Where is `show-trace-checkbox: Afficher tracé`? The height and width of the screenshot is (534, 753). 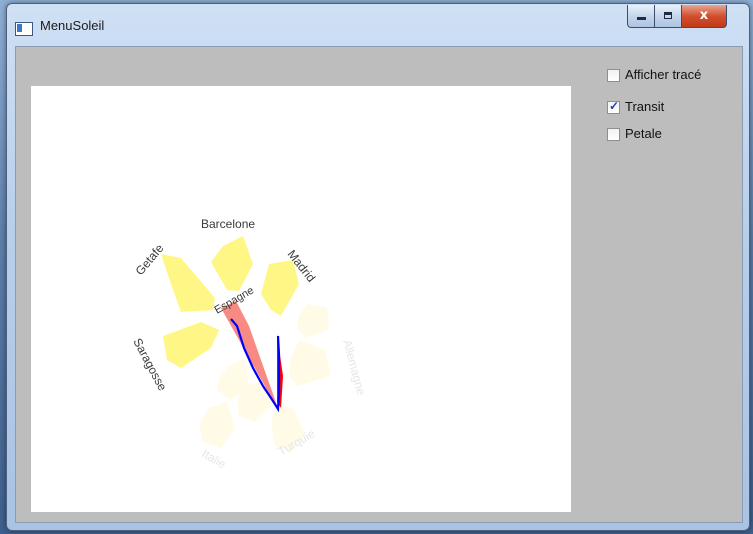 show-trace-checkbox: Afficher tracé is located at coordinates (662, 76).